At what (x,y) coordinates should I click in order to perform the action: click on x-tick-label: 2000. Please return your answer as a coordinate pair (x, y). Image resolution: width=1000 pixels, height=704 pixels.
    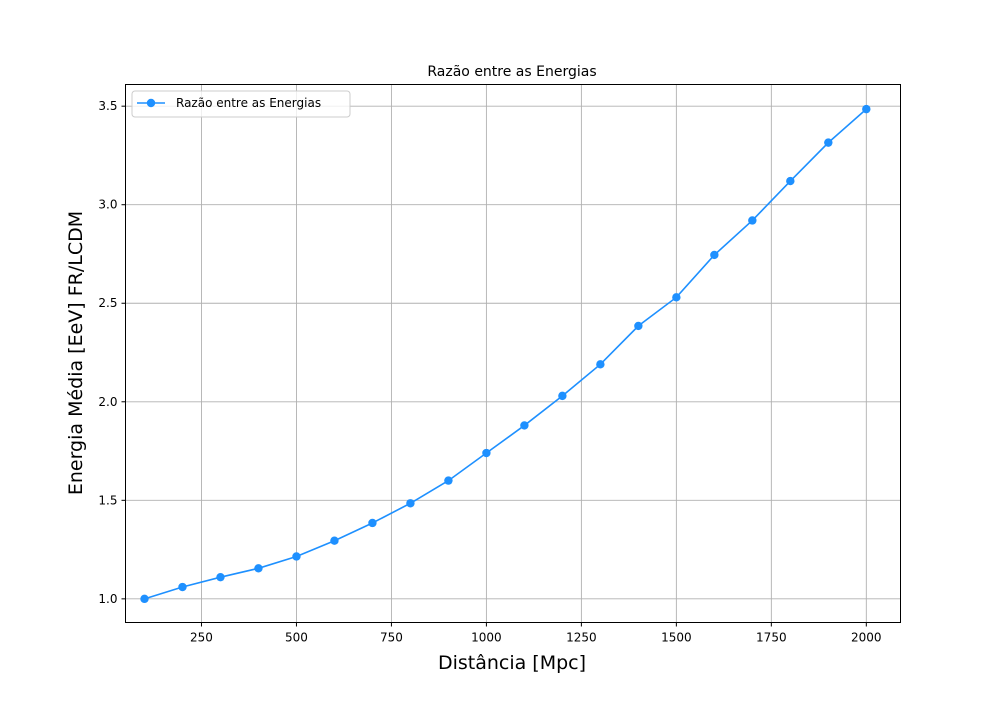
    Looking at the image, I should click on (866, 638).